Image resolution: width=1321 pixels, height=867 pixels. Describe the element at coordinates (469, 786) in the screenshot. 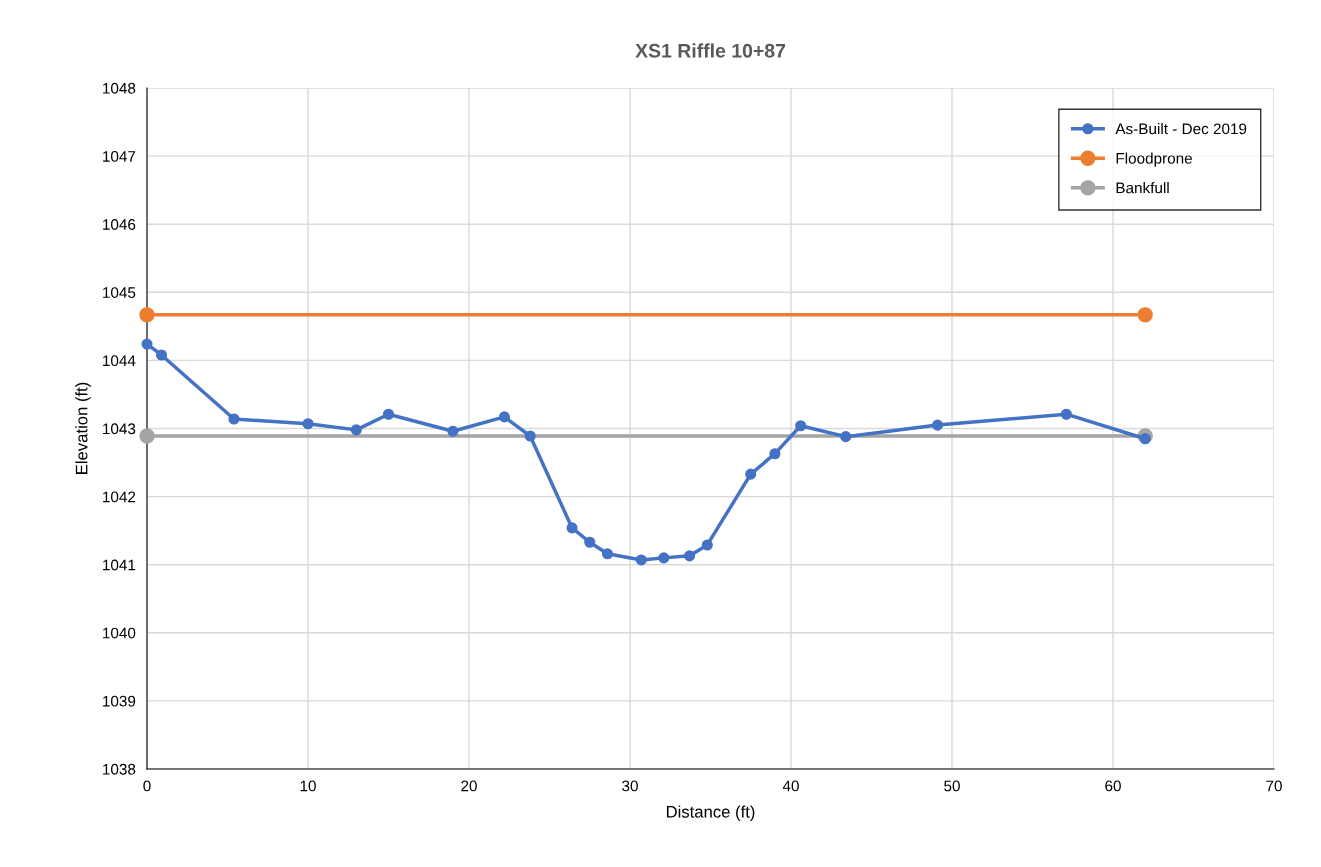

I see `x-tick-label: 20` at that location.